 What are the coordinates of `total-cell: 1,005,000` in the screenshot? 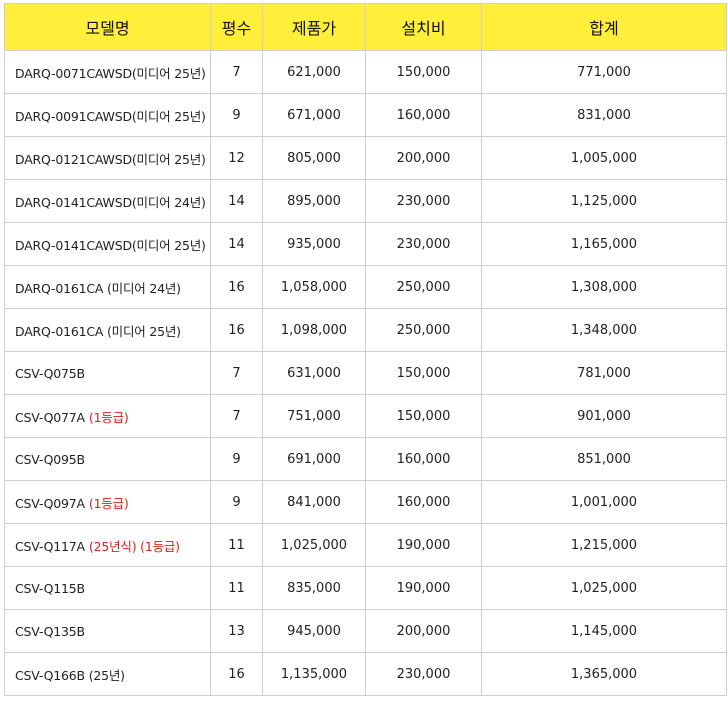 It's located at (604, 158).